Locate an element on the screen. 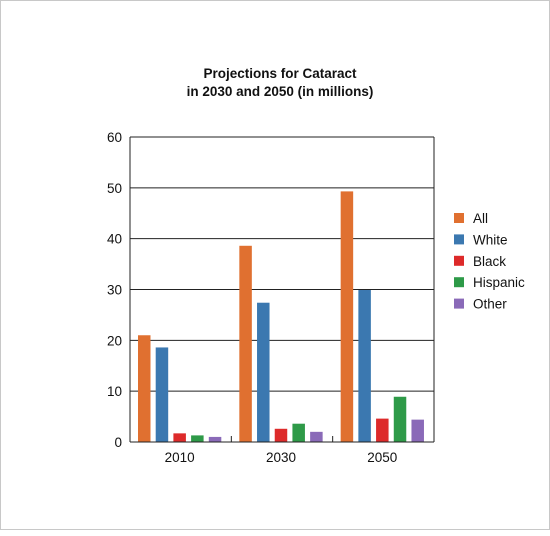  legend-label-white: White is located at coordinates (490, 239).